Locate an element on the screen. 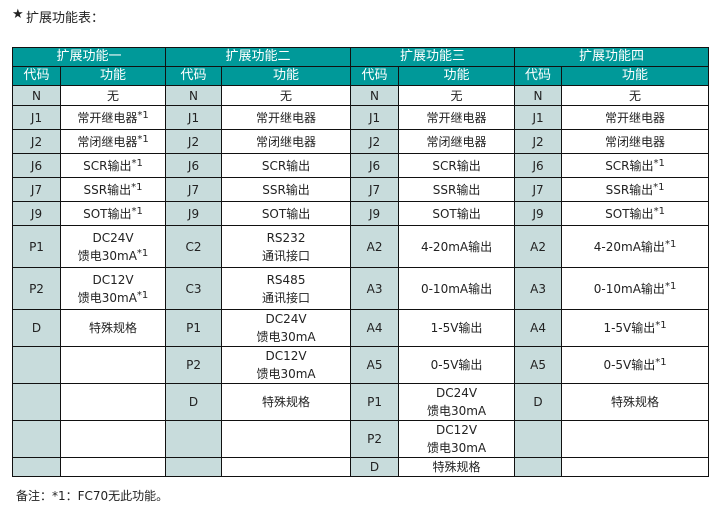 The image size is (723, 514). code-cell: A2 is located at coordinates (375, 246).